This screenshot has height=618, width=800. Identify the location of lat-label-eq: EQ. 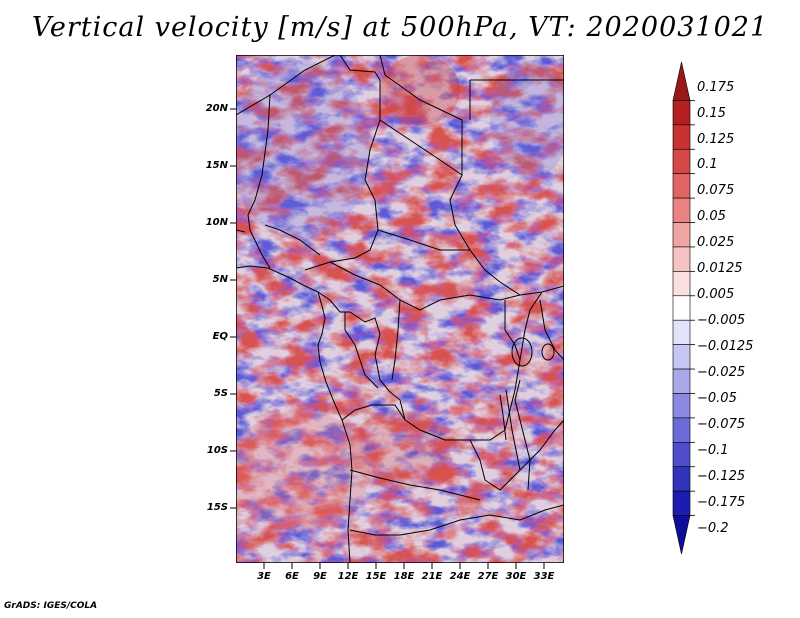
(220, 336).